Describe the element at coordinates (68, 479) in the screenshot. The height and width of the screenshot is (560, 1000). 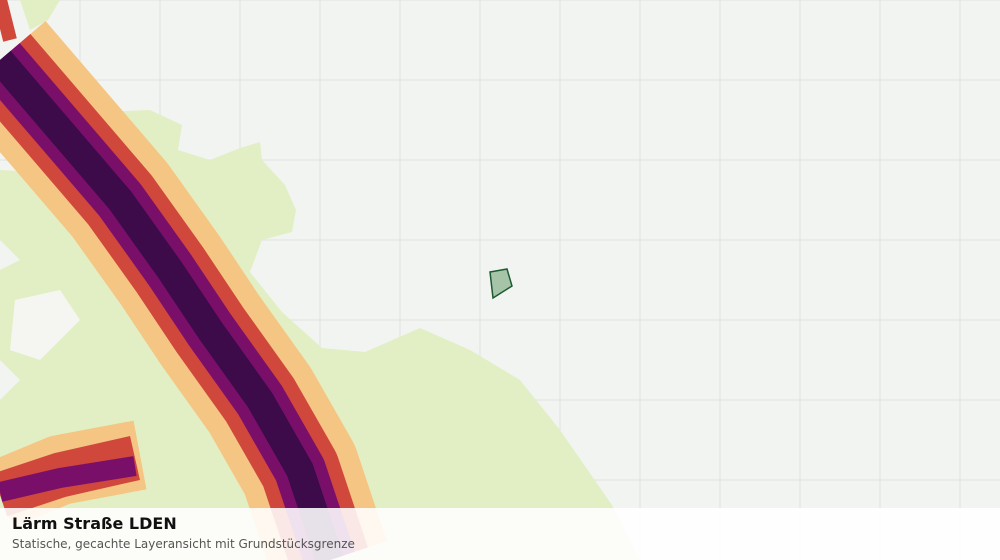
I see `noise-zone-very-high` at that location.